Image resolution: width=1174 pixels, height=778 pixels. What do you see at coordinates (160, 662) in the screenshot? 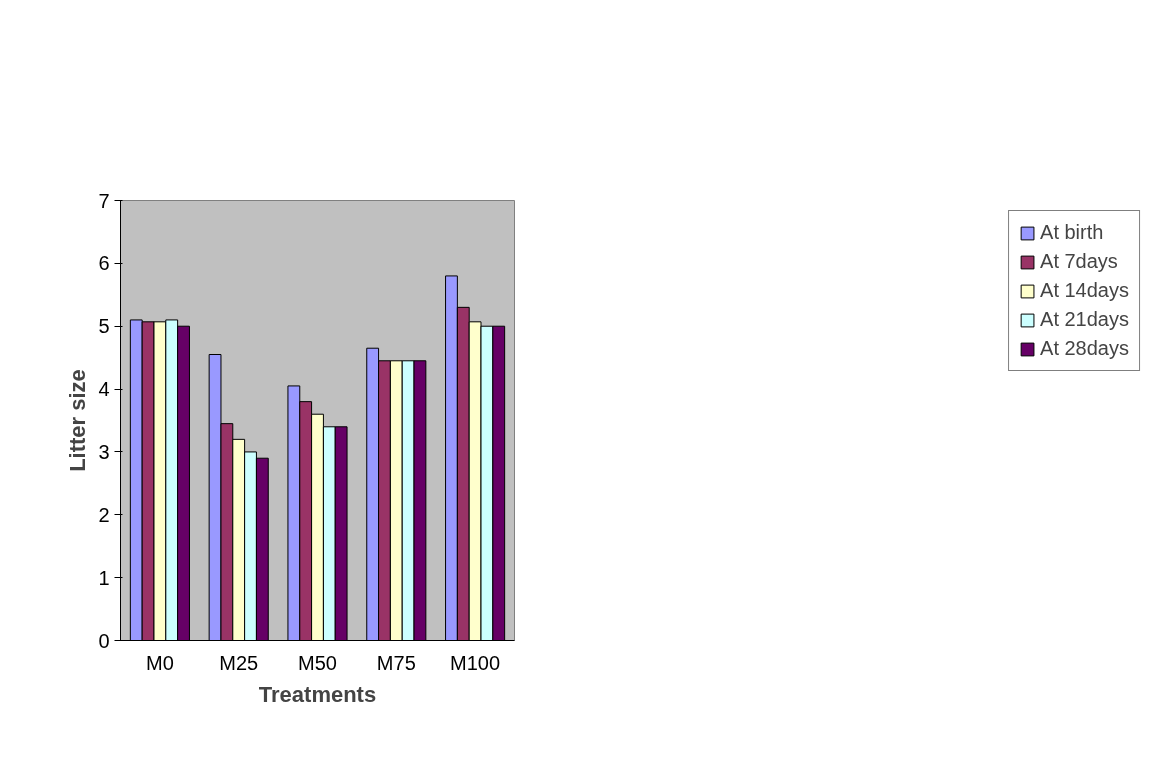
I see `x-tick-label: M0` at bounding box center [160, 662].